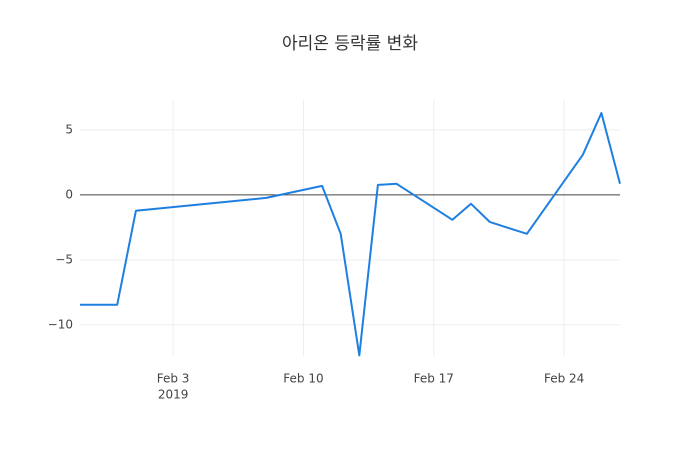 This screenshot has width=700, height=450. What do you see at coordinates (173, 395) in the screenshot?
I see `x-year-label: 2019` at bounding box center [173, 395].